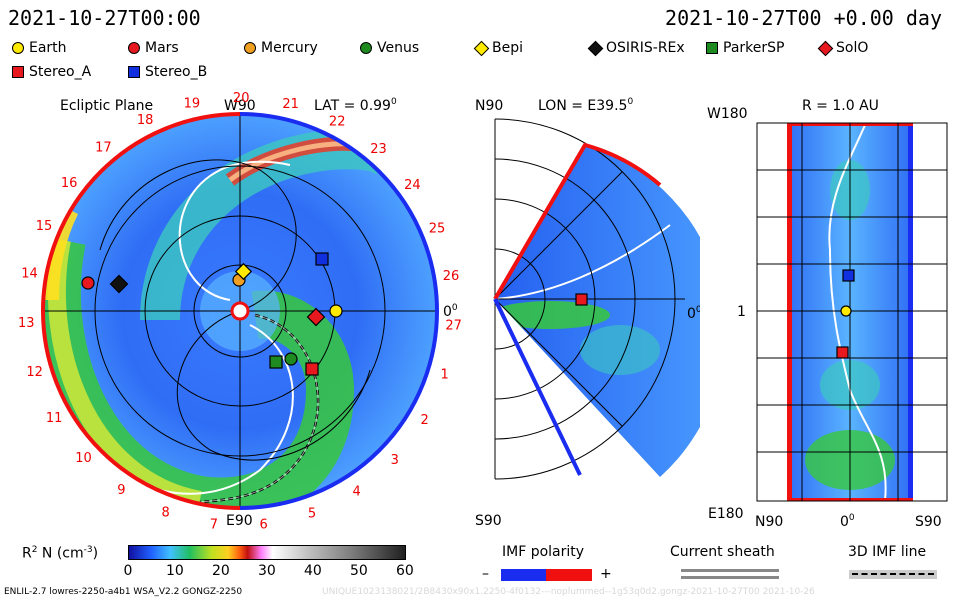 Image resolution: width=960 pixels, height=600 pixels. Describe the element at coordinates (450, 311) in the screenshot. I see `ecliptic-right-label: 00` at that location.